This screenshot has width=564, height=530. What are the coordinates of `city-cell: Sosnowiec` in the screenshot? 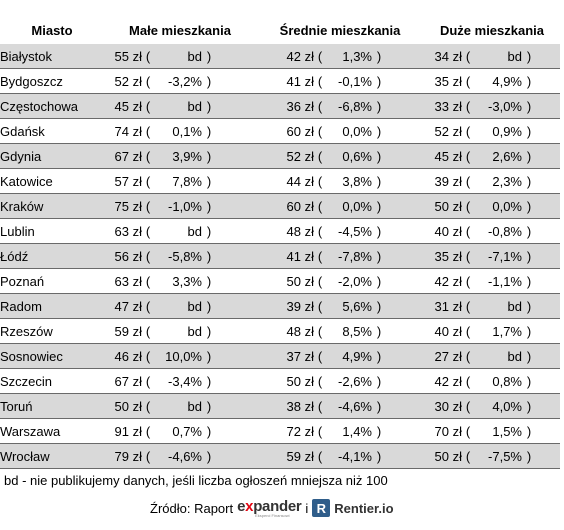 It's located at (52, 356).